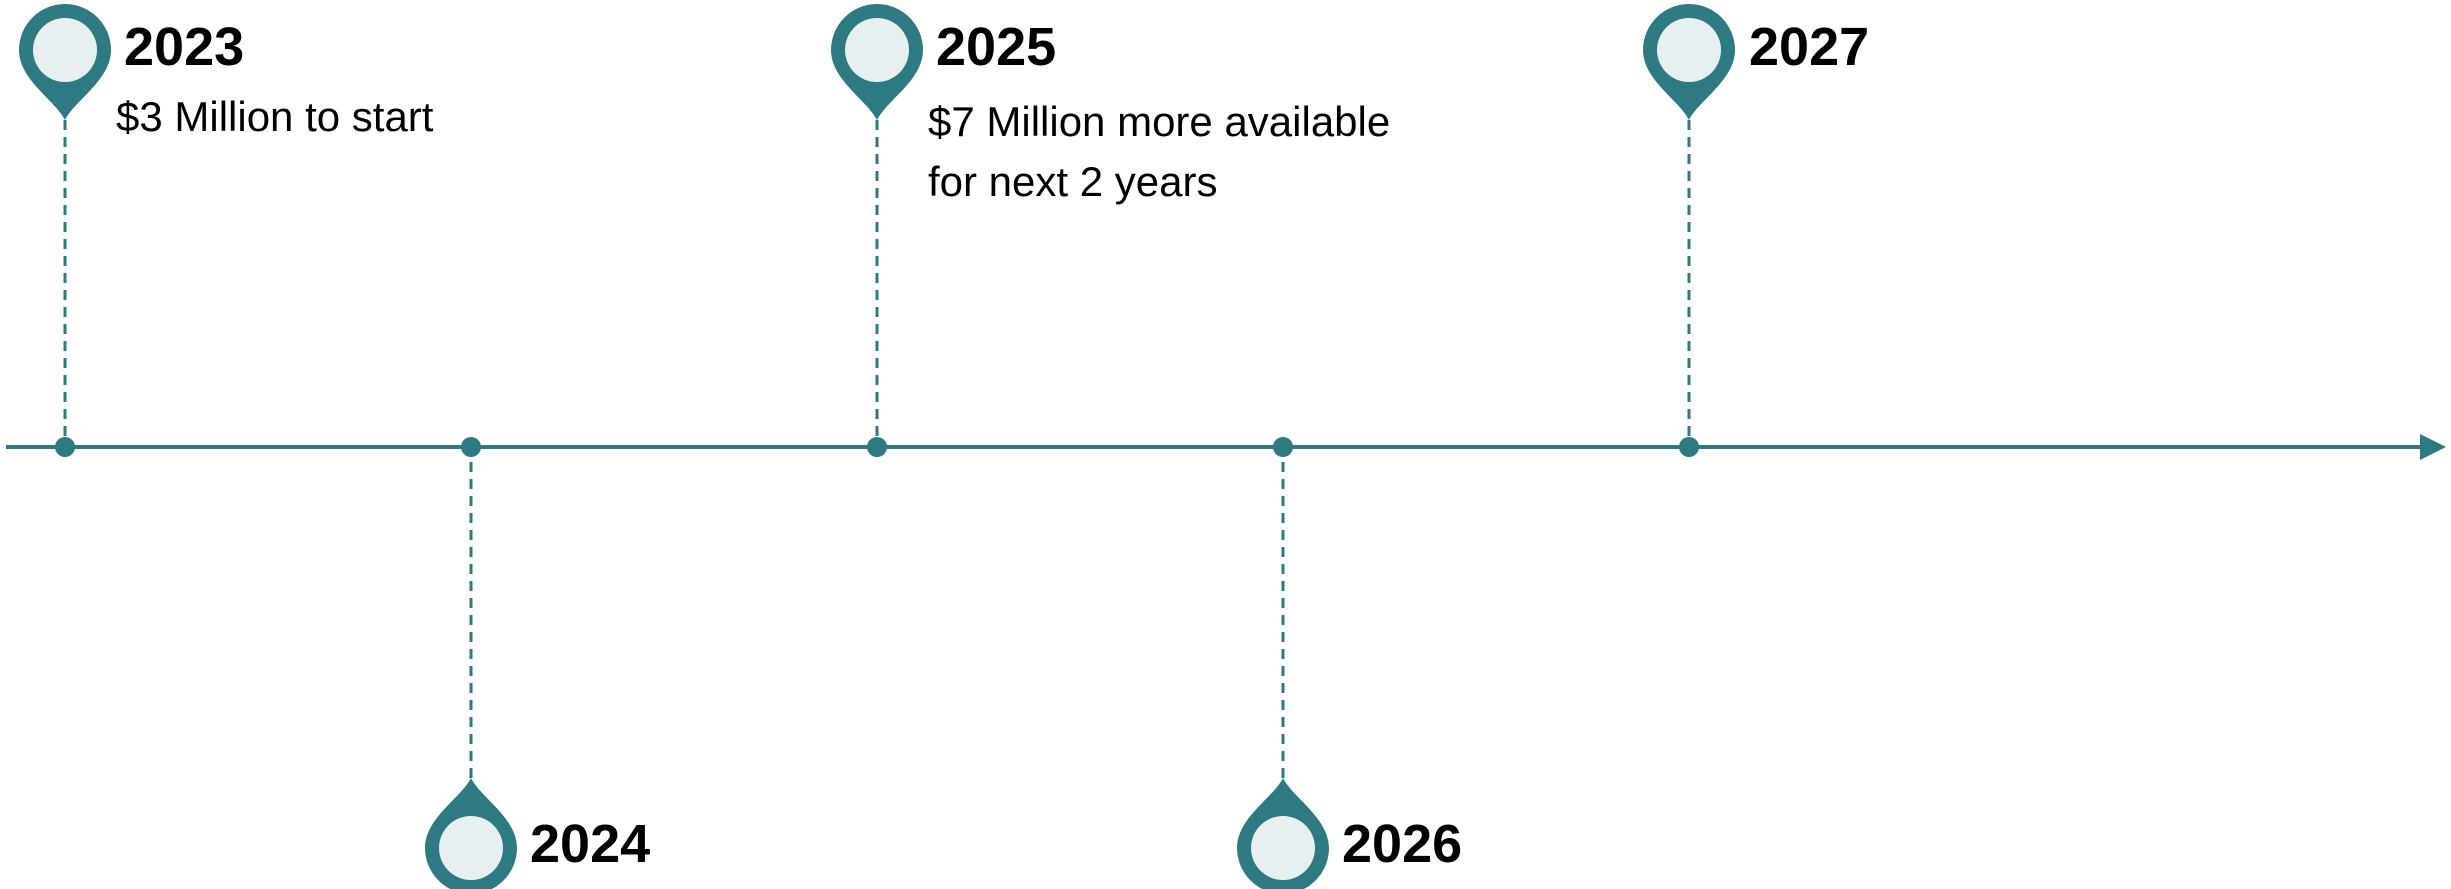 The height and width of the screenshot is (889, 2451). Describe the element at coordinates (184, 47) in the screenshot. I see `milestone-year-2023: 2023` at that location.